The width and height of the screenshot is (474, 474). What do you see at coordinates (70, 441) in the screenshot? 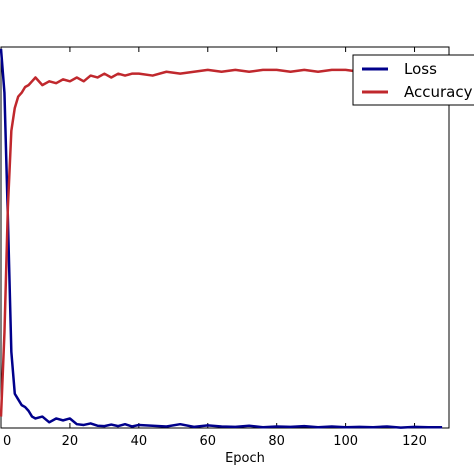
I see `x-tick-label: 20` at bounding box center [70, 441].